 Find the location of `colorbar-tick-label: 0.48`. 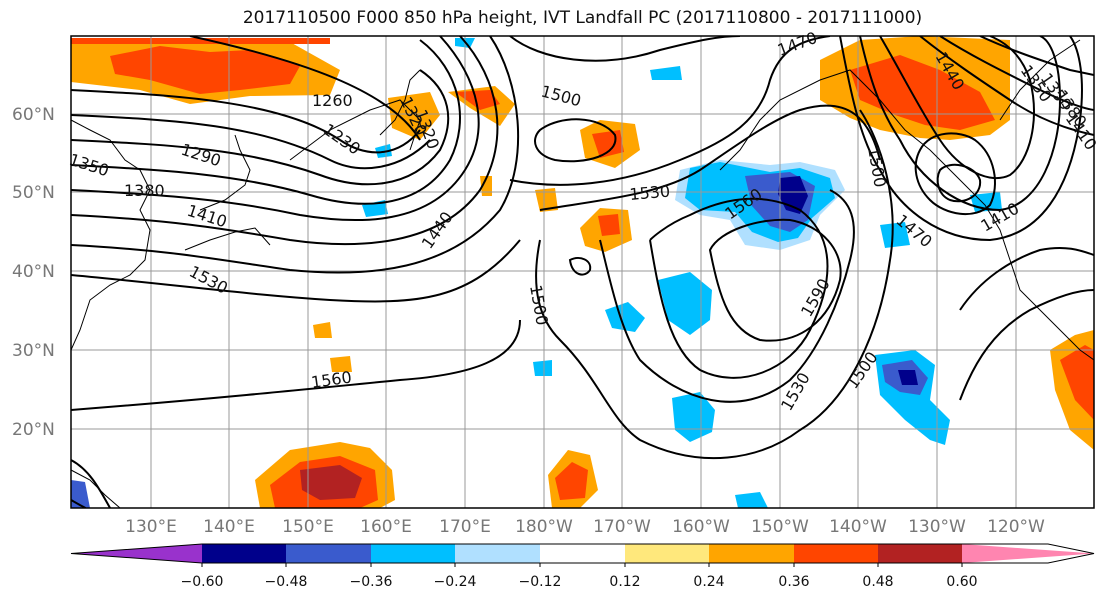

colorbar-tick-label: 0.48 is located at coordinates (877, 582).